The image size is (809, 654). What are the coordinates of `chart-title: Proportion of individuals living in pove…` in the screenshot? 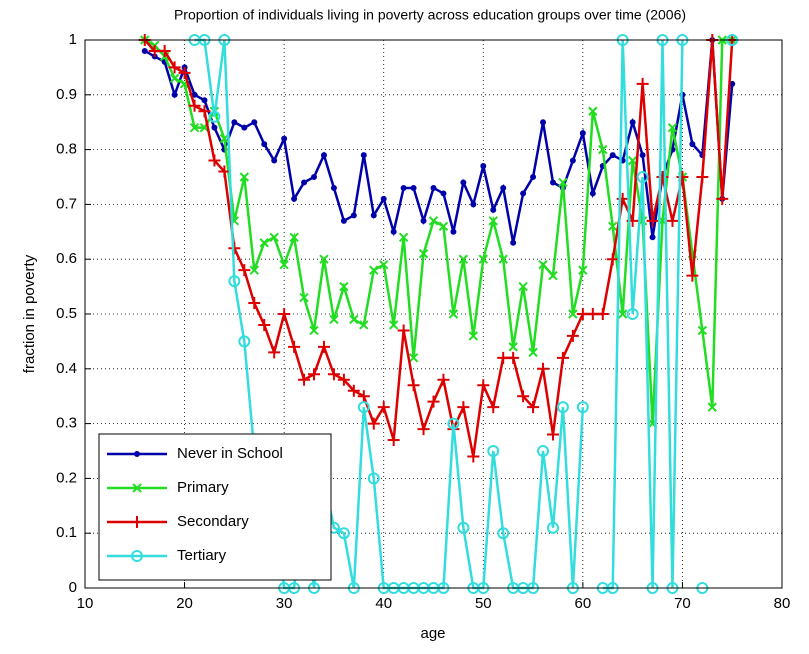 It's located at (430, 15).